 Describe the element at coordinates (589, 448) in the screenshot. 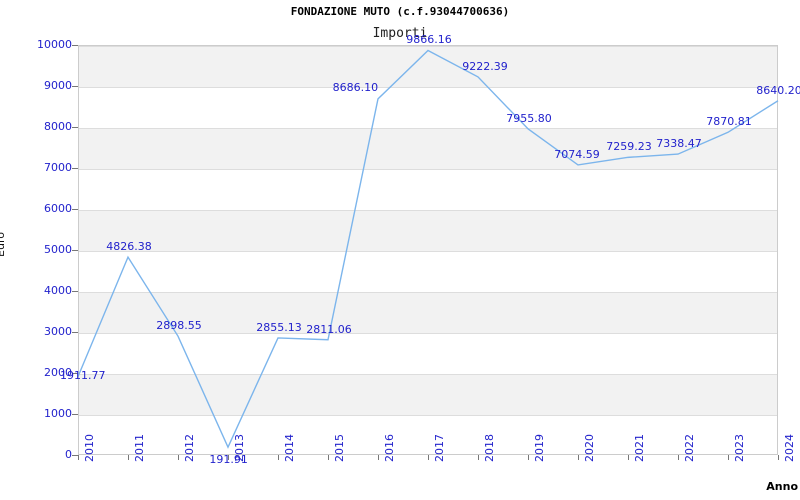

I see `x-tick-label: 2020` at that location.